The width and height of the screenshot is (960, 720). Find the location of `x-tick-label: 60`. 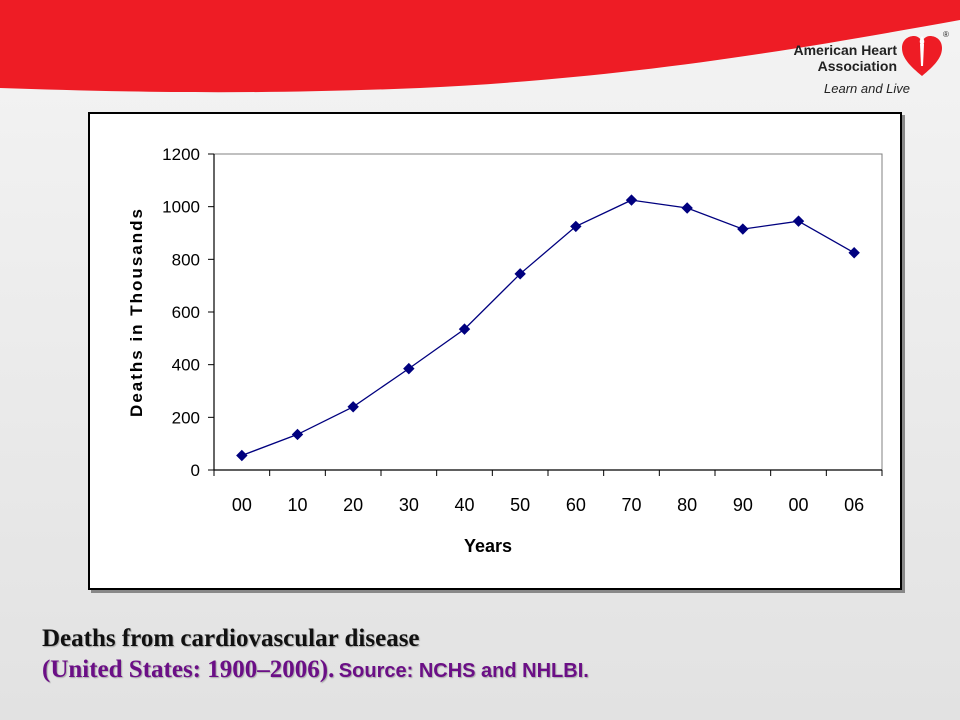

x-tick-label: 60 is located at coordinates (576, 505).